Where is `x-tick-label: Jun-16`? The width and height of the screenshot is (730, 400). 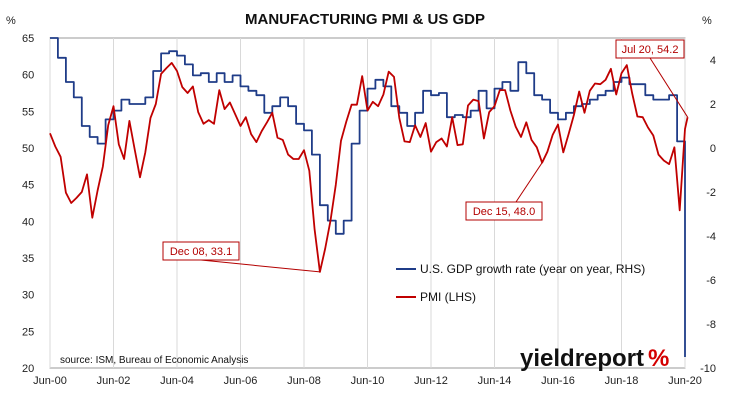
x-tick-label: Jun-16 is located at coordinates (558, 381).